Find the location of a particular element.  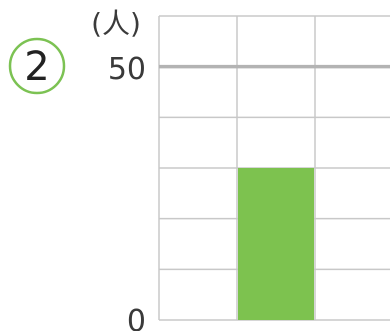

bar is located at coordinates (276, 244).